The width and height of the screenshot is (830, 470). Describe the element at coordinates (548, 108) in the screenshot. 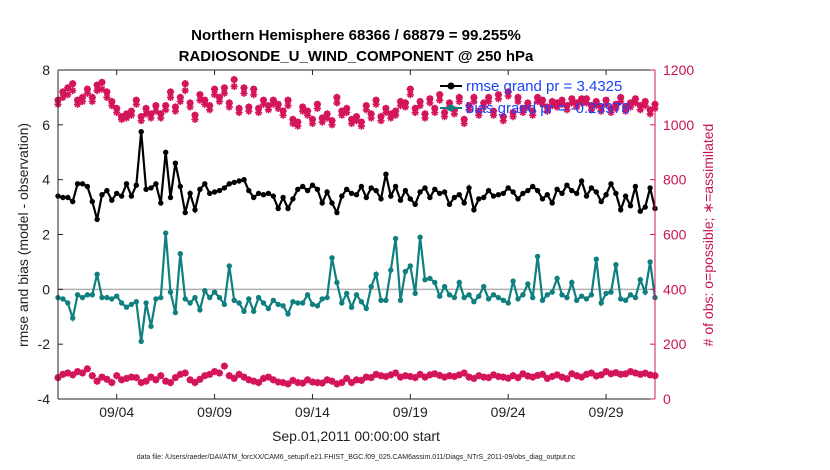

I see `legend-bias-label: bias grand pr = -0.23978` at that location.